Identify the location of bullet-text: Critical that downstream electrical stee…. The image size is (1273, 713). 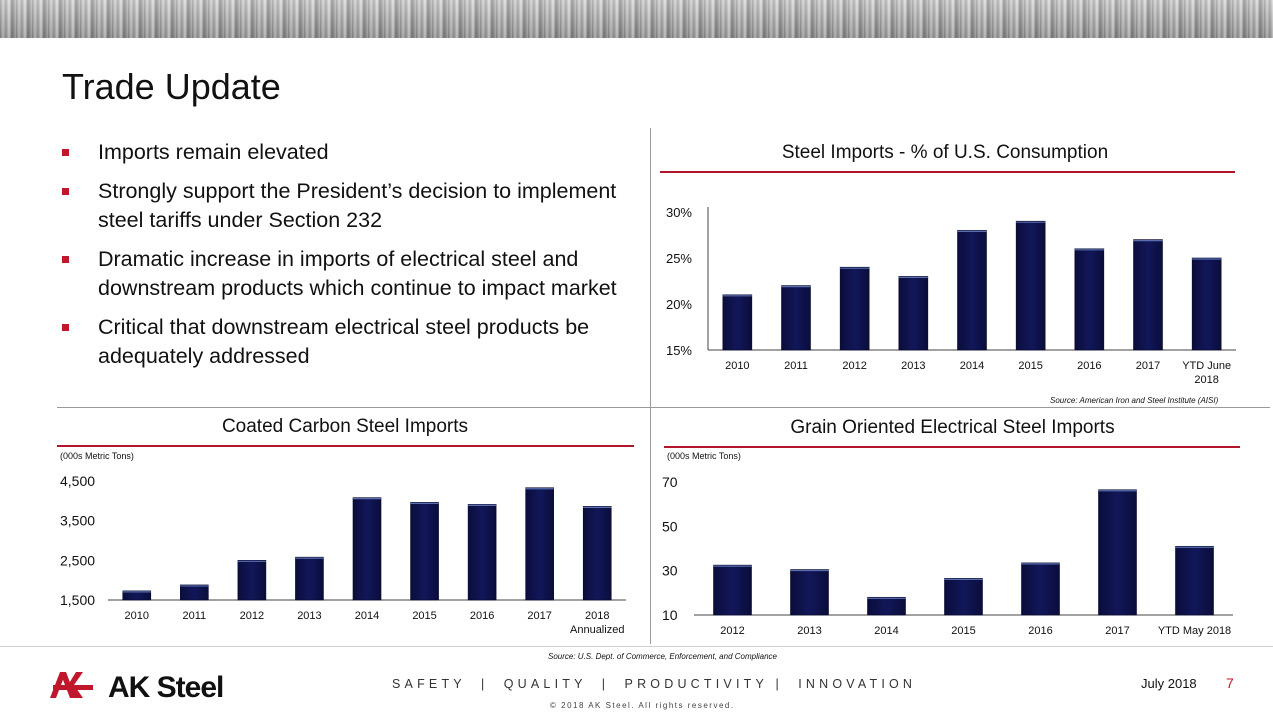
(344, 341).